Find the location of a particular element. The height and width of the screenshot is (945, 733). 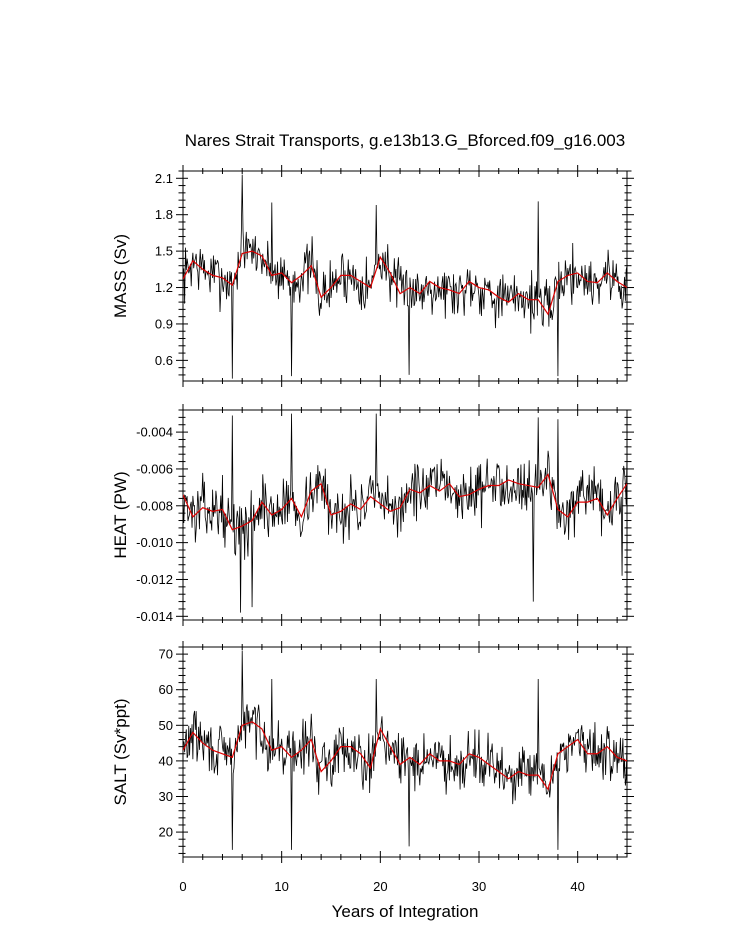

mass-ytick-label: 1.2 is located at coordinates (164, 287).